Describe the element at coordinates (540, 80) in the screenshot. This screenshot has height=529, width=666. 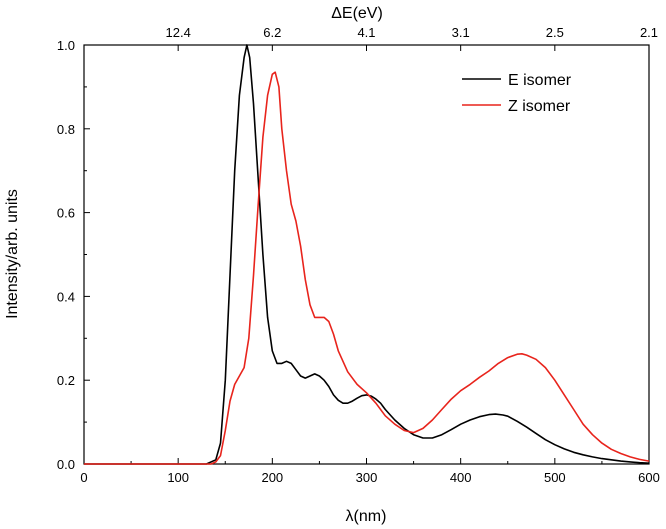
I see `legend-label: E isomer` at that location.